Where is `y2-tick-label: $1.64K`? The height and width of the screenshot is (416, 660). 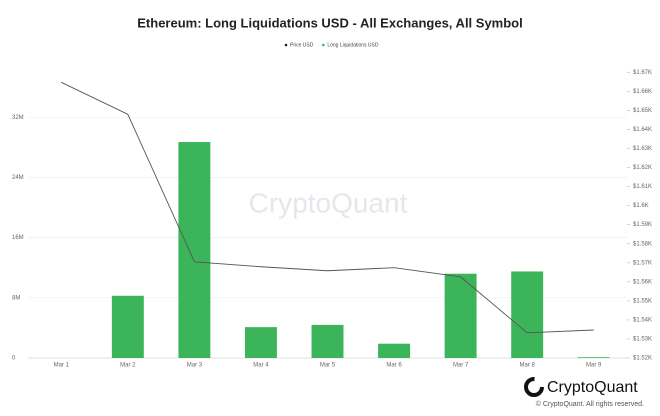 y2-tick-label: $1.64K is located at coordinates (642, 130).